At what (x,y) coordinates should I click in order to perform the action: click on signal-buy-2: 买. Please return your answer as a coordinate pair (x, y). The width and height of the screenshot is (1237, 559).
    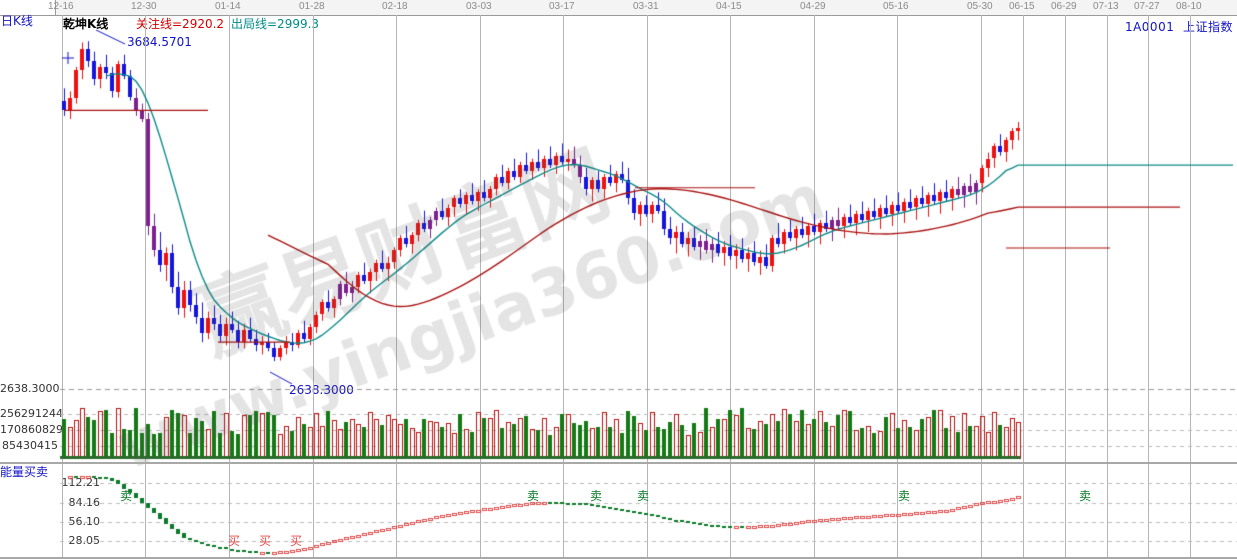
    Looking at the image, I should click on (265, 541).